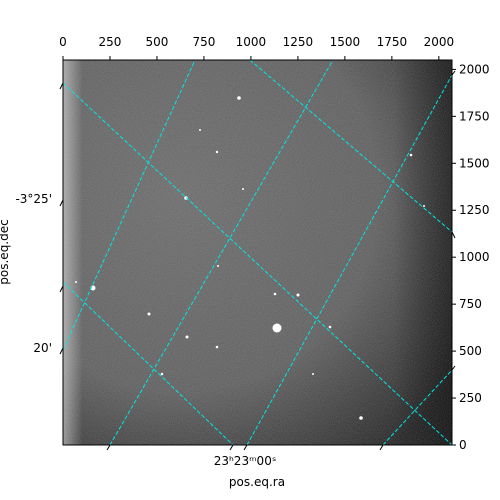 The height and width of the screenshot is (500, 500). I want to click on x-tick-label: 500, so click(157, 42).